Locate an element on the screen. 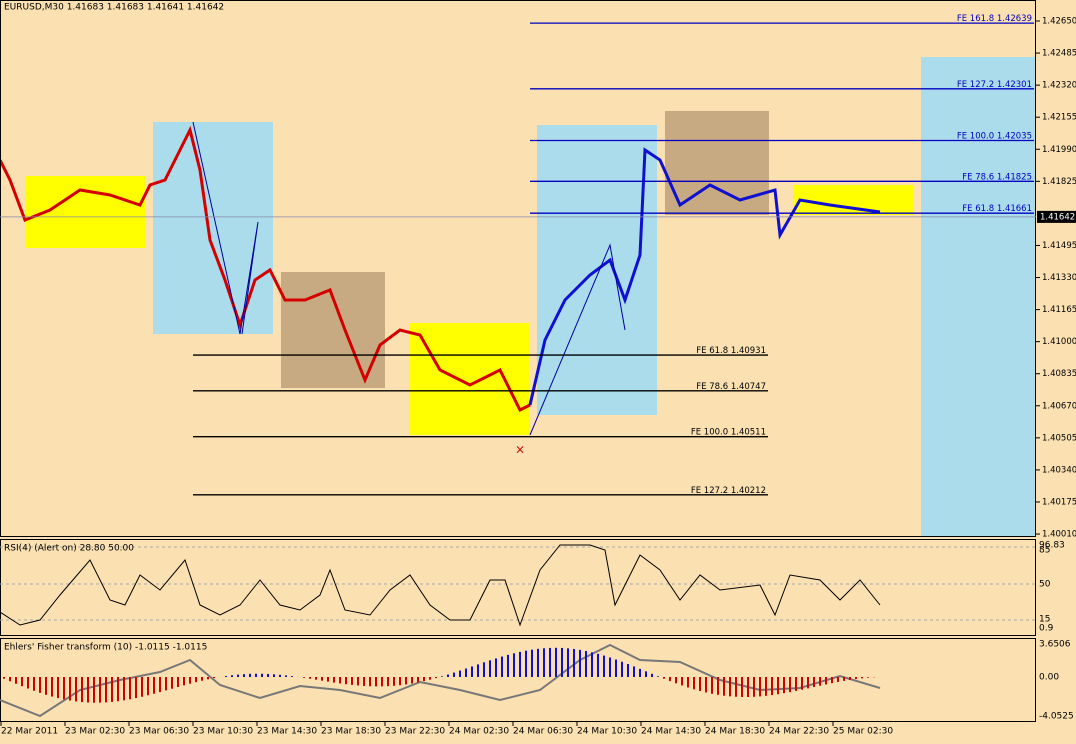 The image size is (1076, 744). x-tick-label: 22 Mar 2011 is located at coordinates (29, 732).